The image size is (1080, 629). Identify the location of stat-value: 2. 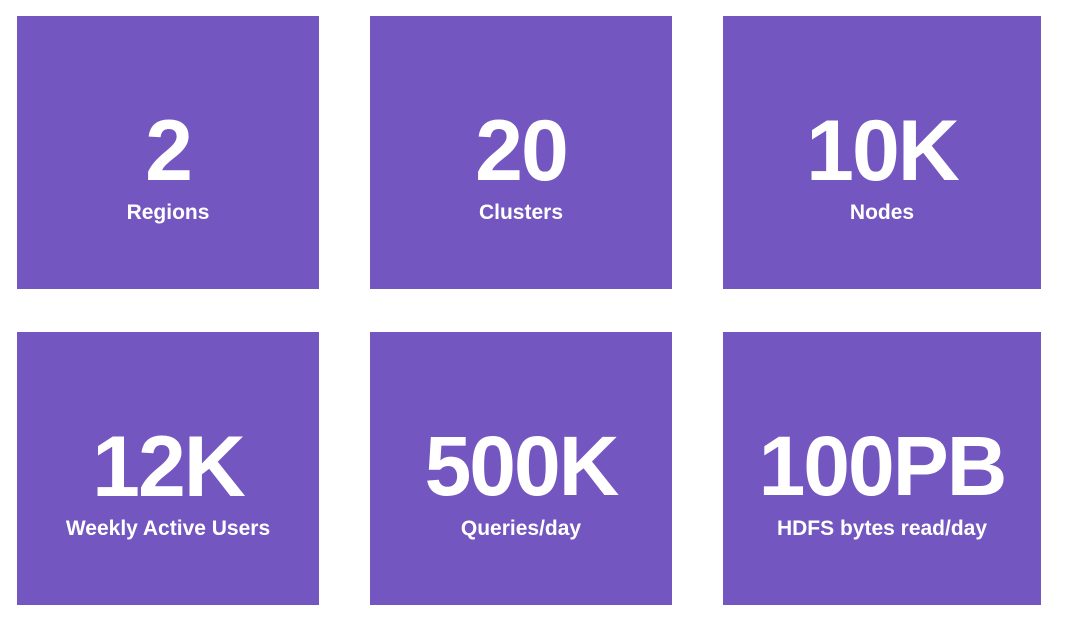
(169, 151).